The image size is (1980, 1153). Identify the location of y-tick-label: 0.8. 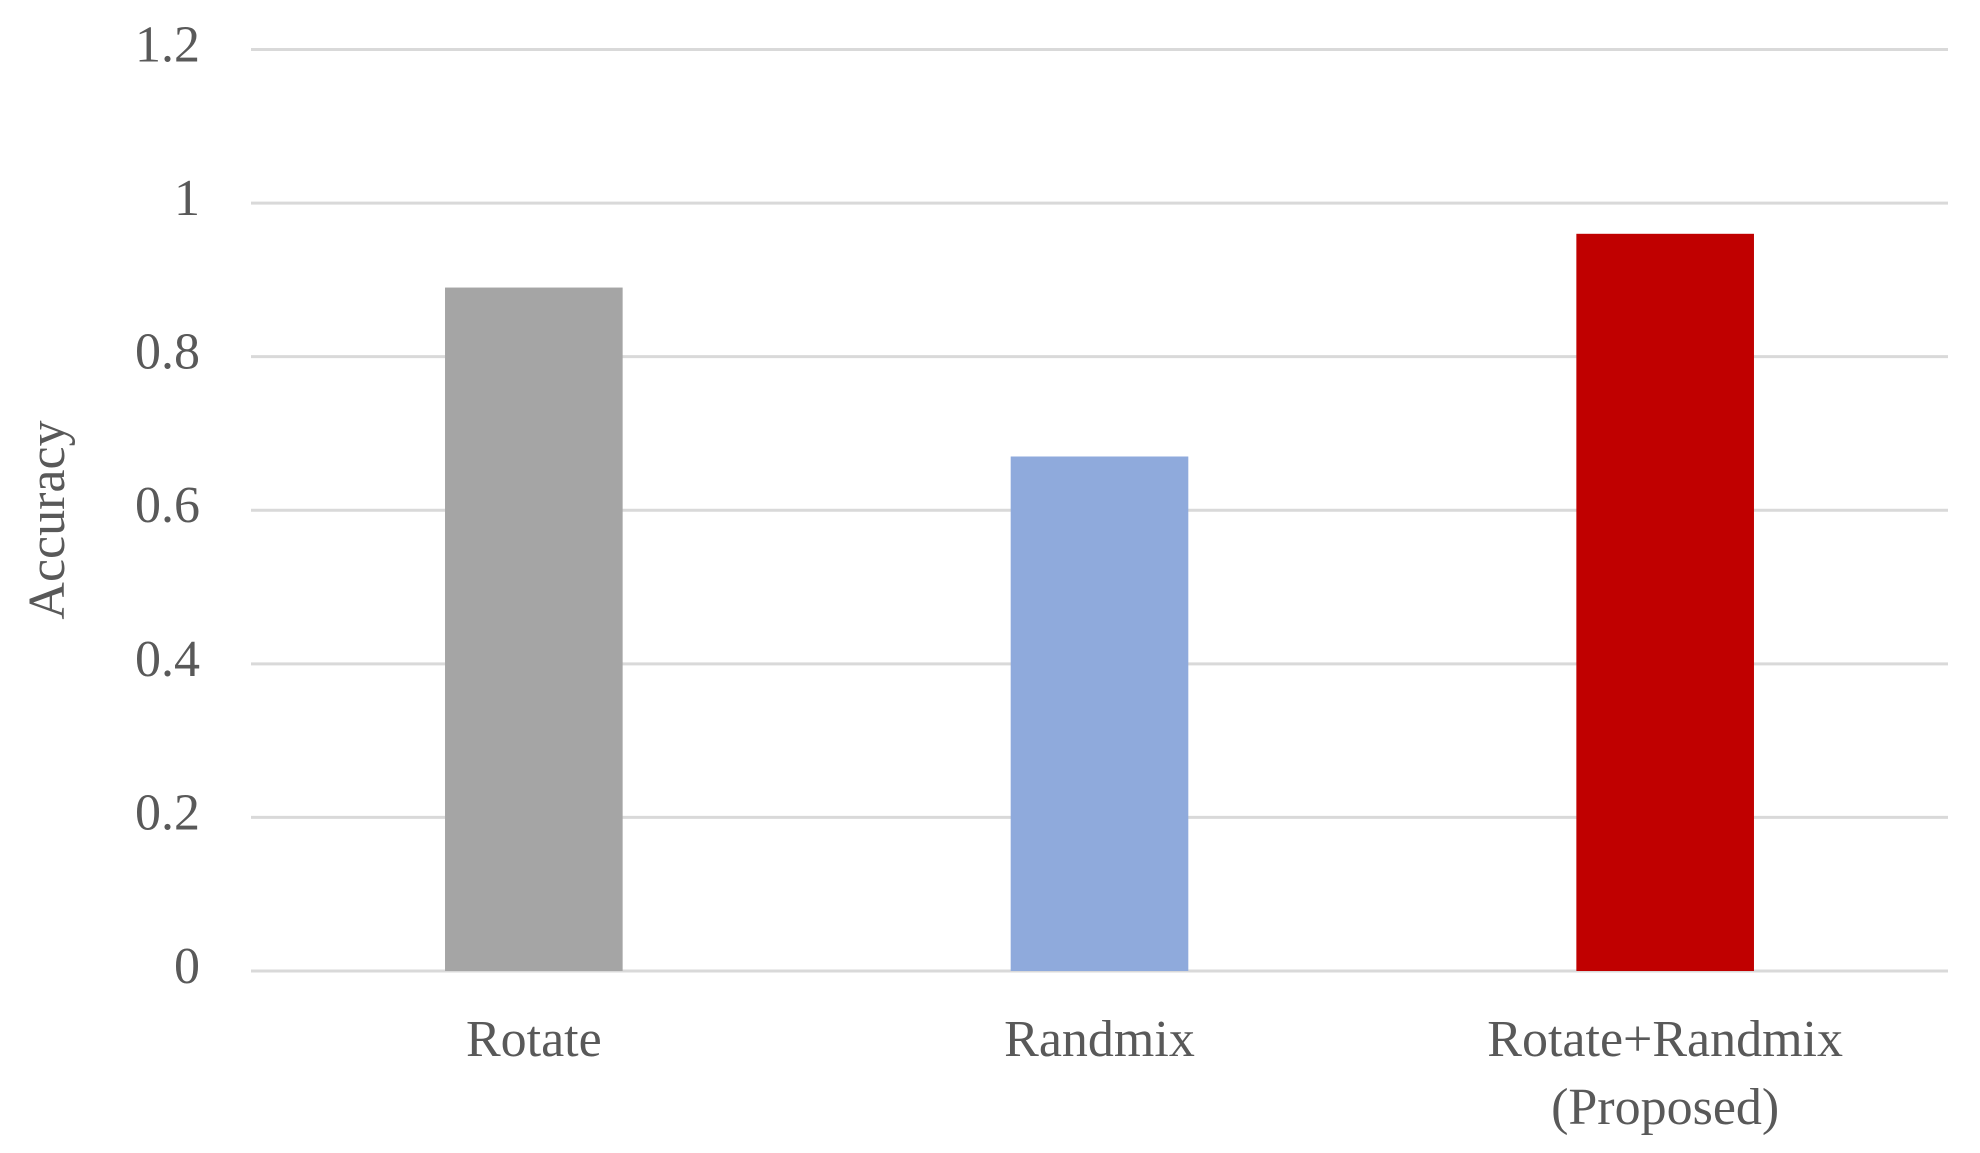
(167, 352).